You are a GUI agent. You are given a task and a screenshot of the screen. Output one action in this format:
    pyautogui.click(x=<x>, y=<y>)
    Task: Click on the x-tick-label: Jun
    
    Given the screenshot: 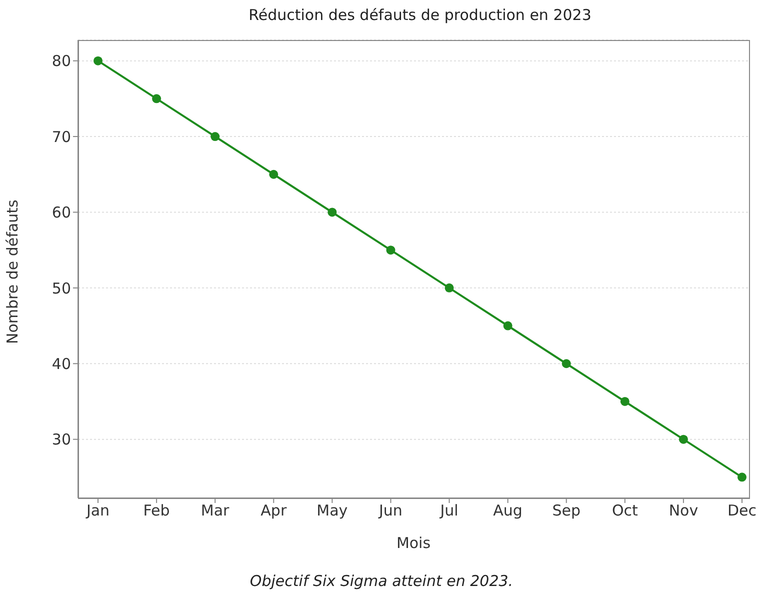 What is the action you would take?
    pyautogui.click(x=390, y=511)
    